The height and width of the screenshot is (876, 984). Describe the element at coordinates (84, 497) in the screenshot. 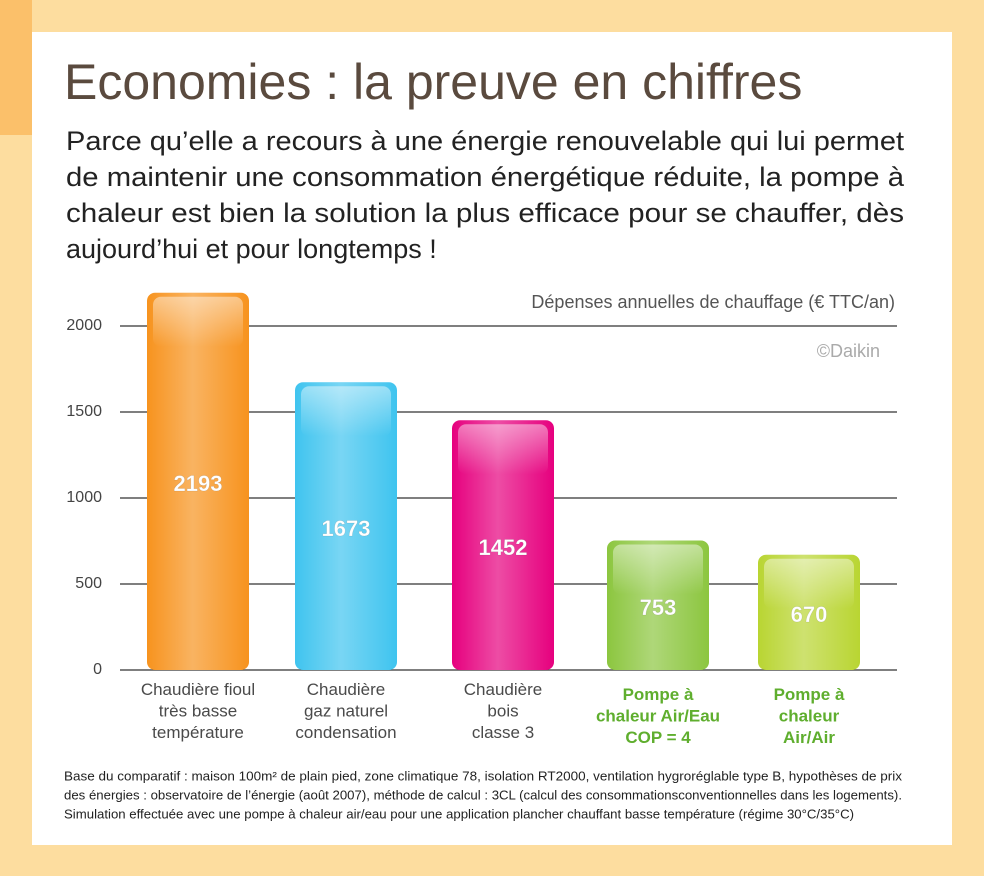

I see `y-tick-label: 1000` at that location.